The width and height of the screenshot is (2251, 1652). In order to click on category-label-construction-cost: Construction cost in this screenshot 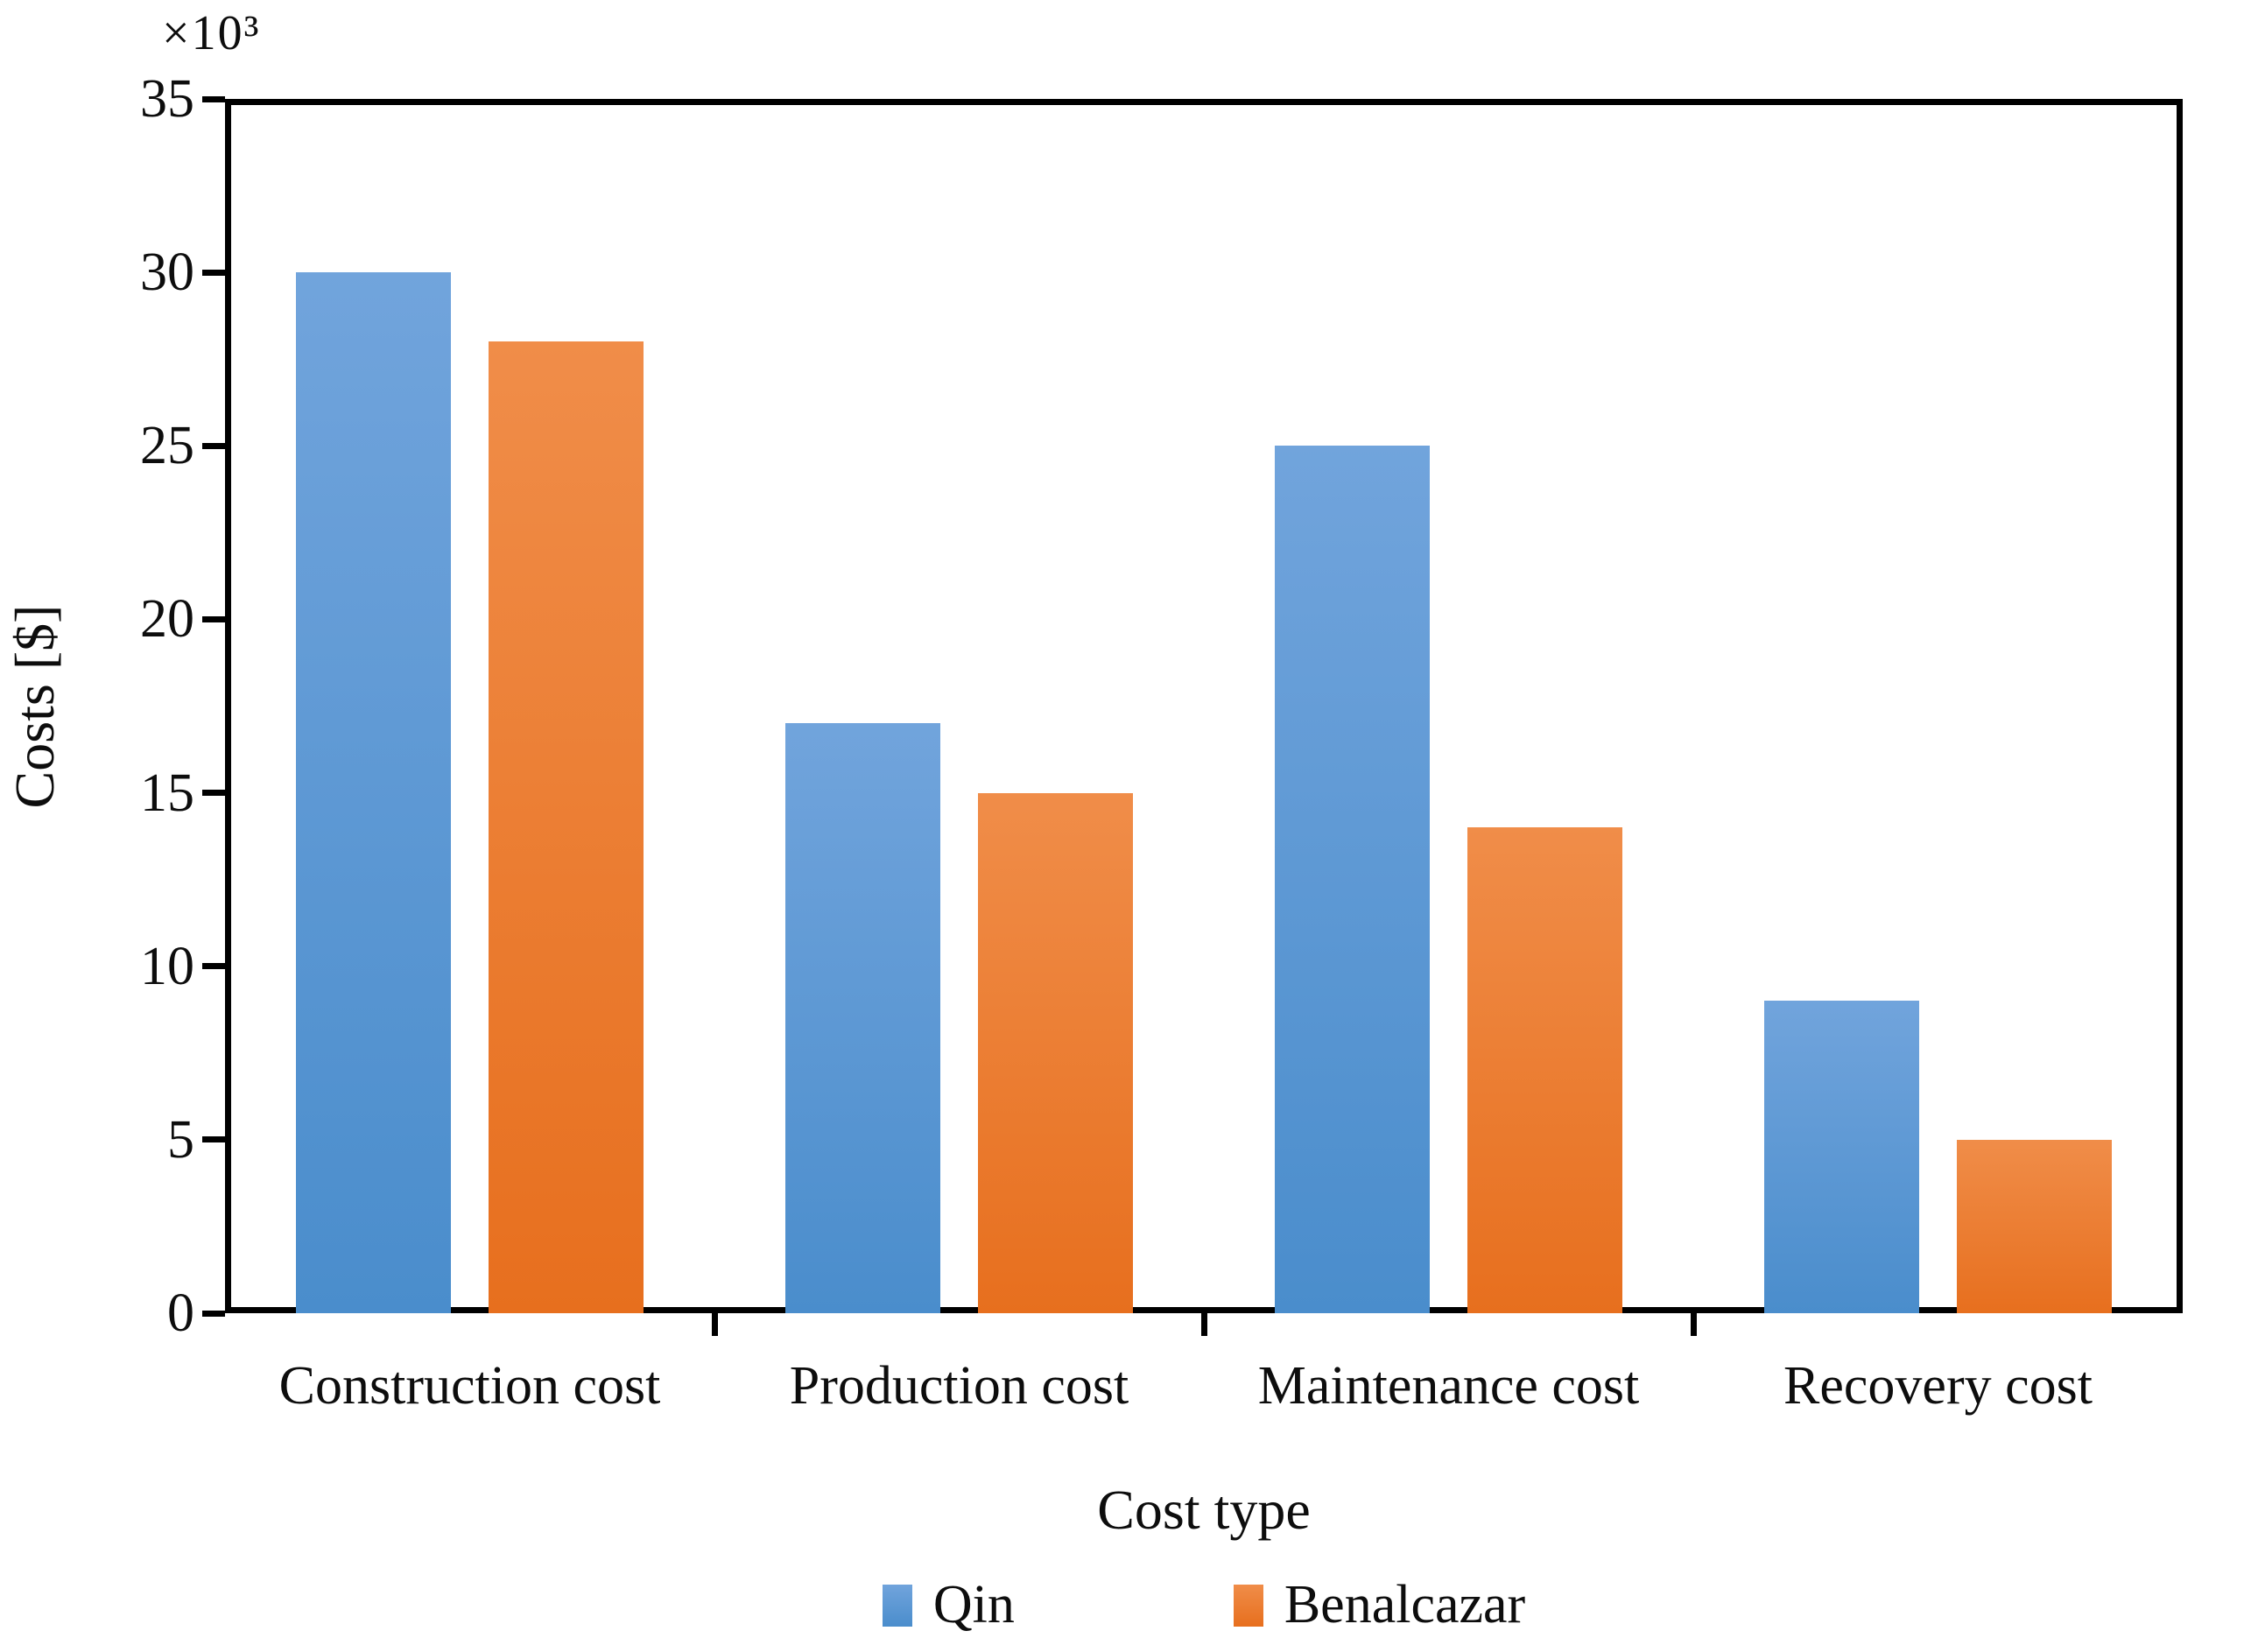, I will do `click(469, 1386)`.